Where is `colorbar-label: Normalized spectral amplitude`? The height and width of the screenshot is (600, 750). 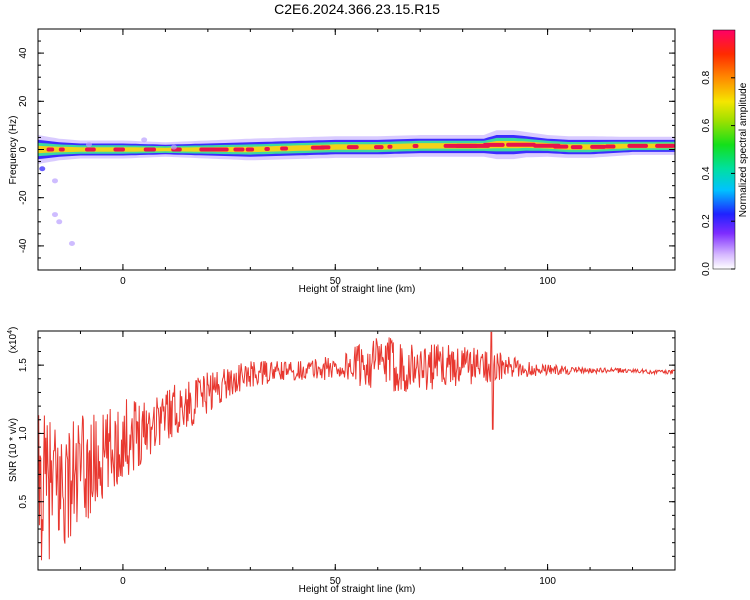 colorbar-label: Normalized spectral amplitude is located at coordinates (743, 149).